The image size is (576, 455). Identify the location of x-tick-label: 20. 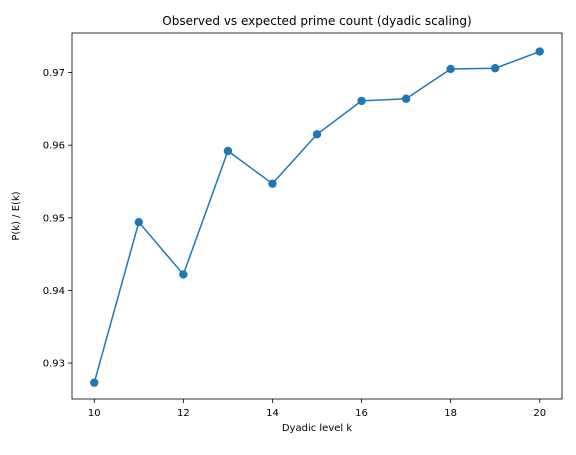
(539, 413).